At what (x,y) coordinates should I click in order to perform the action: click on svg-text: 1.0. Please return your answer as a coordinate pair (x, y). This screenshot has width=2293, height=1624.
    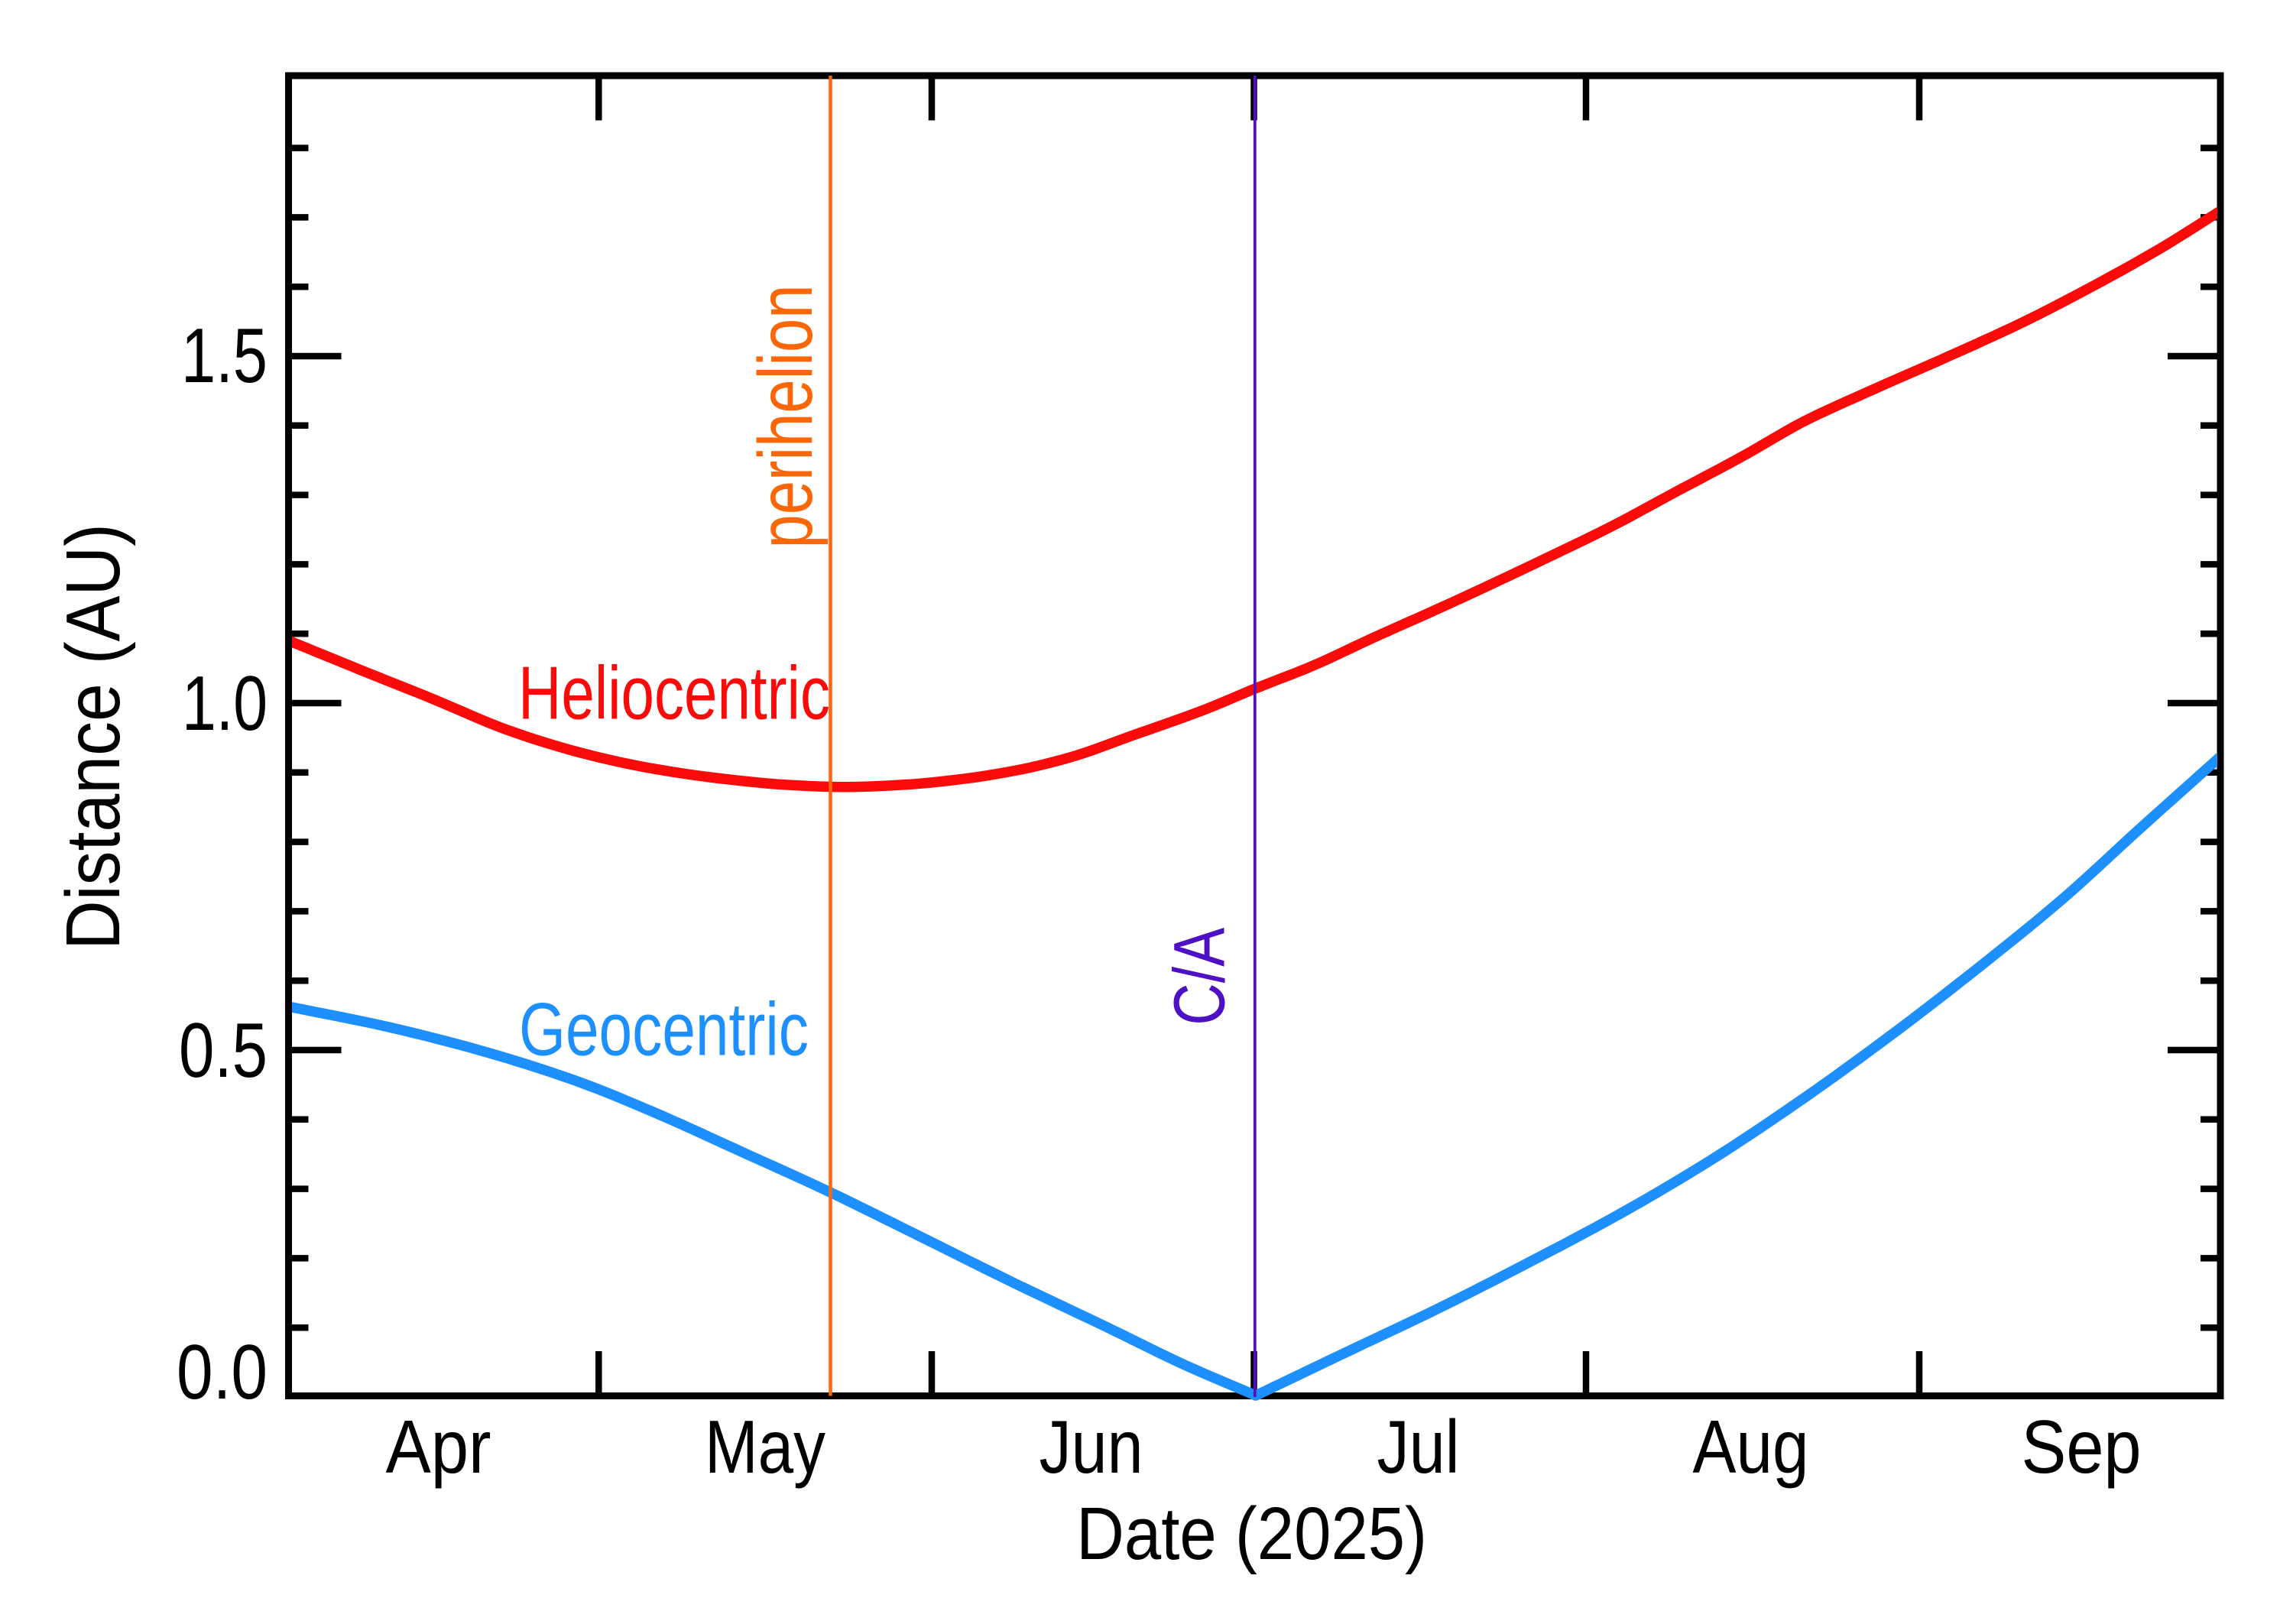
    Looking at the image, I should click on (225, 704).